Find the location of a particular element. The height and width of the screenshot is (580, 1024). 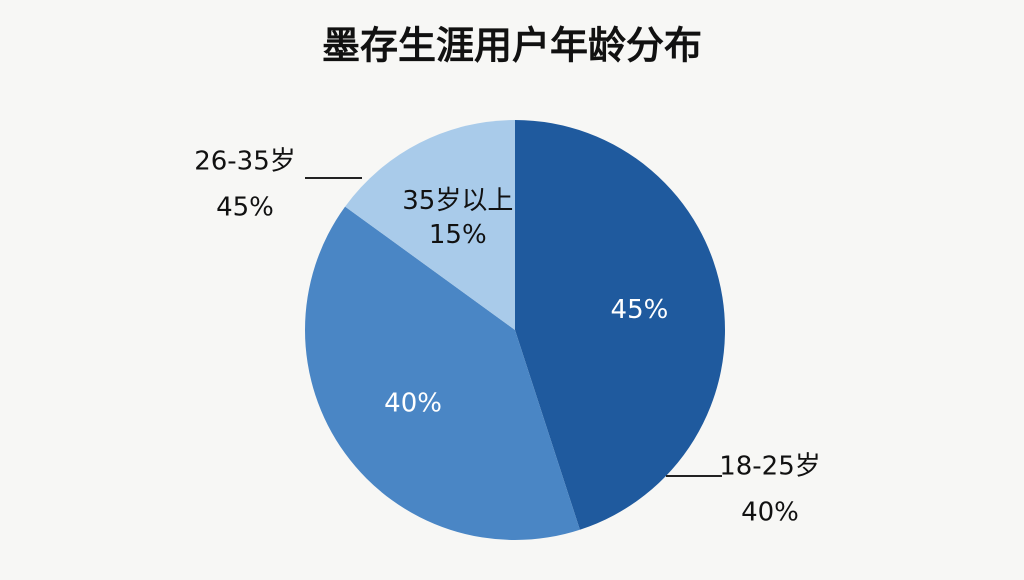

slice-category-label: 35岁以上 is located at coordinates (457, 201).